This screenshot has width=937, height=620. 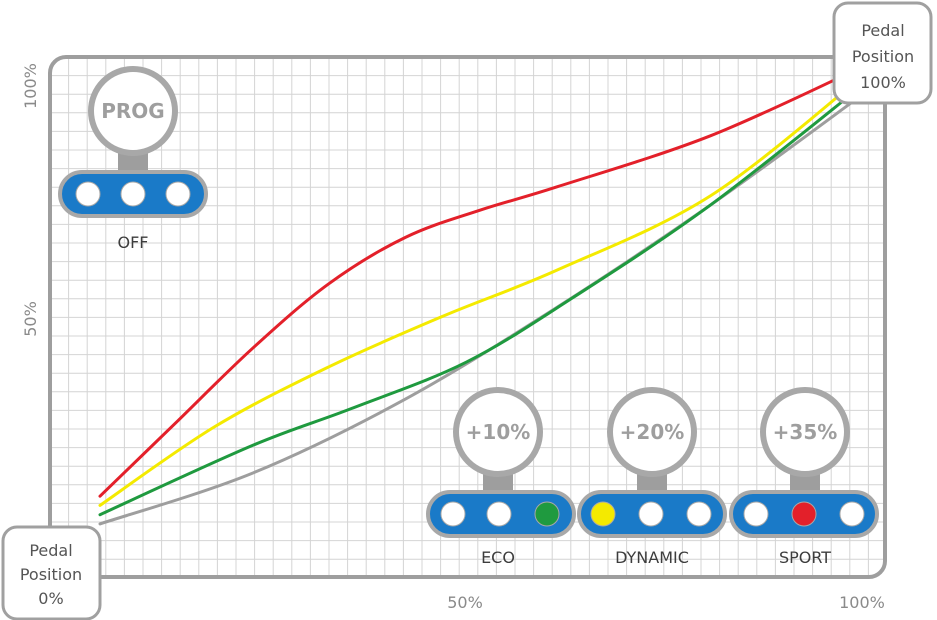 I want to click on mode-name: OFF, so click(x=133, y=242).